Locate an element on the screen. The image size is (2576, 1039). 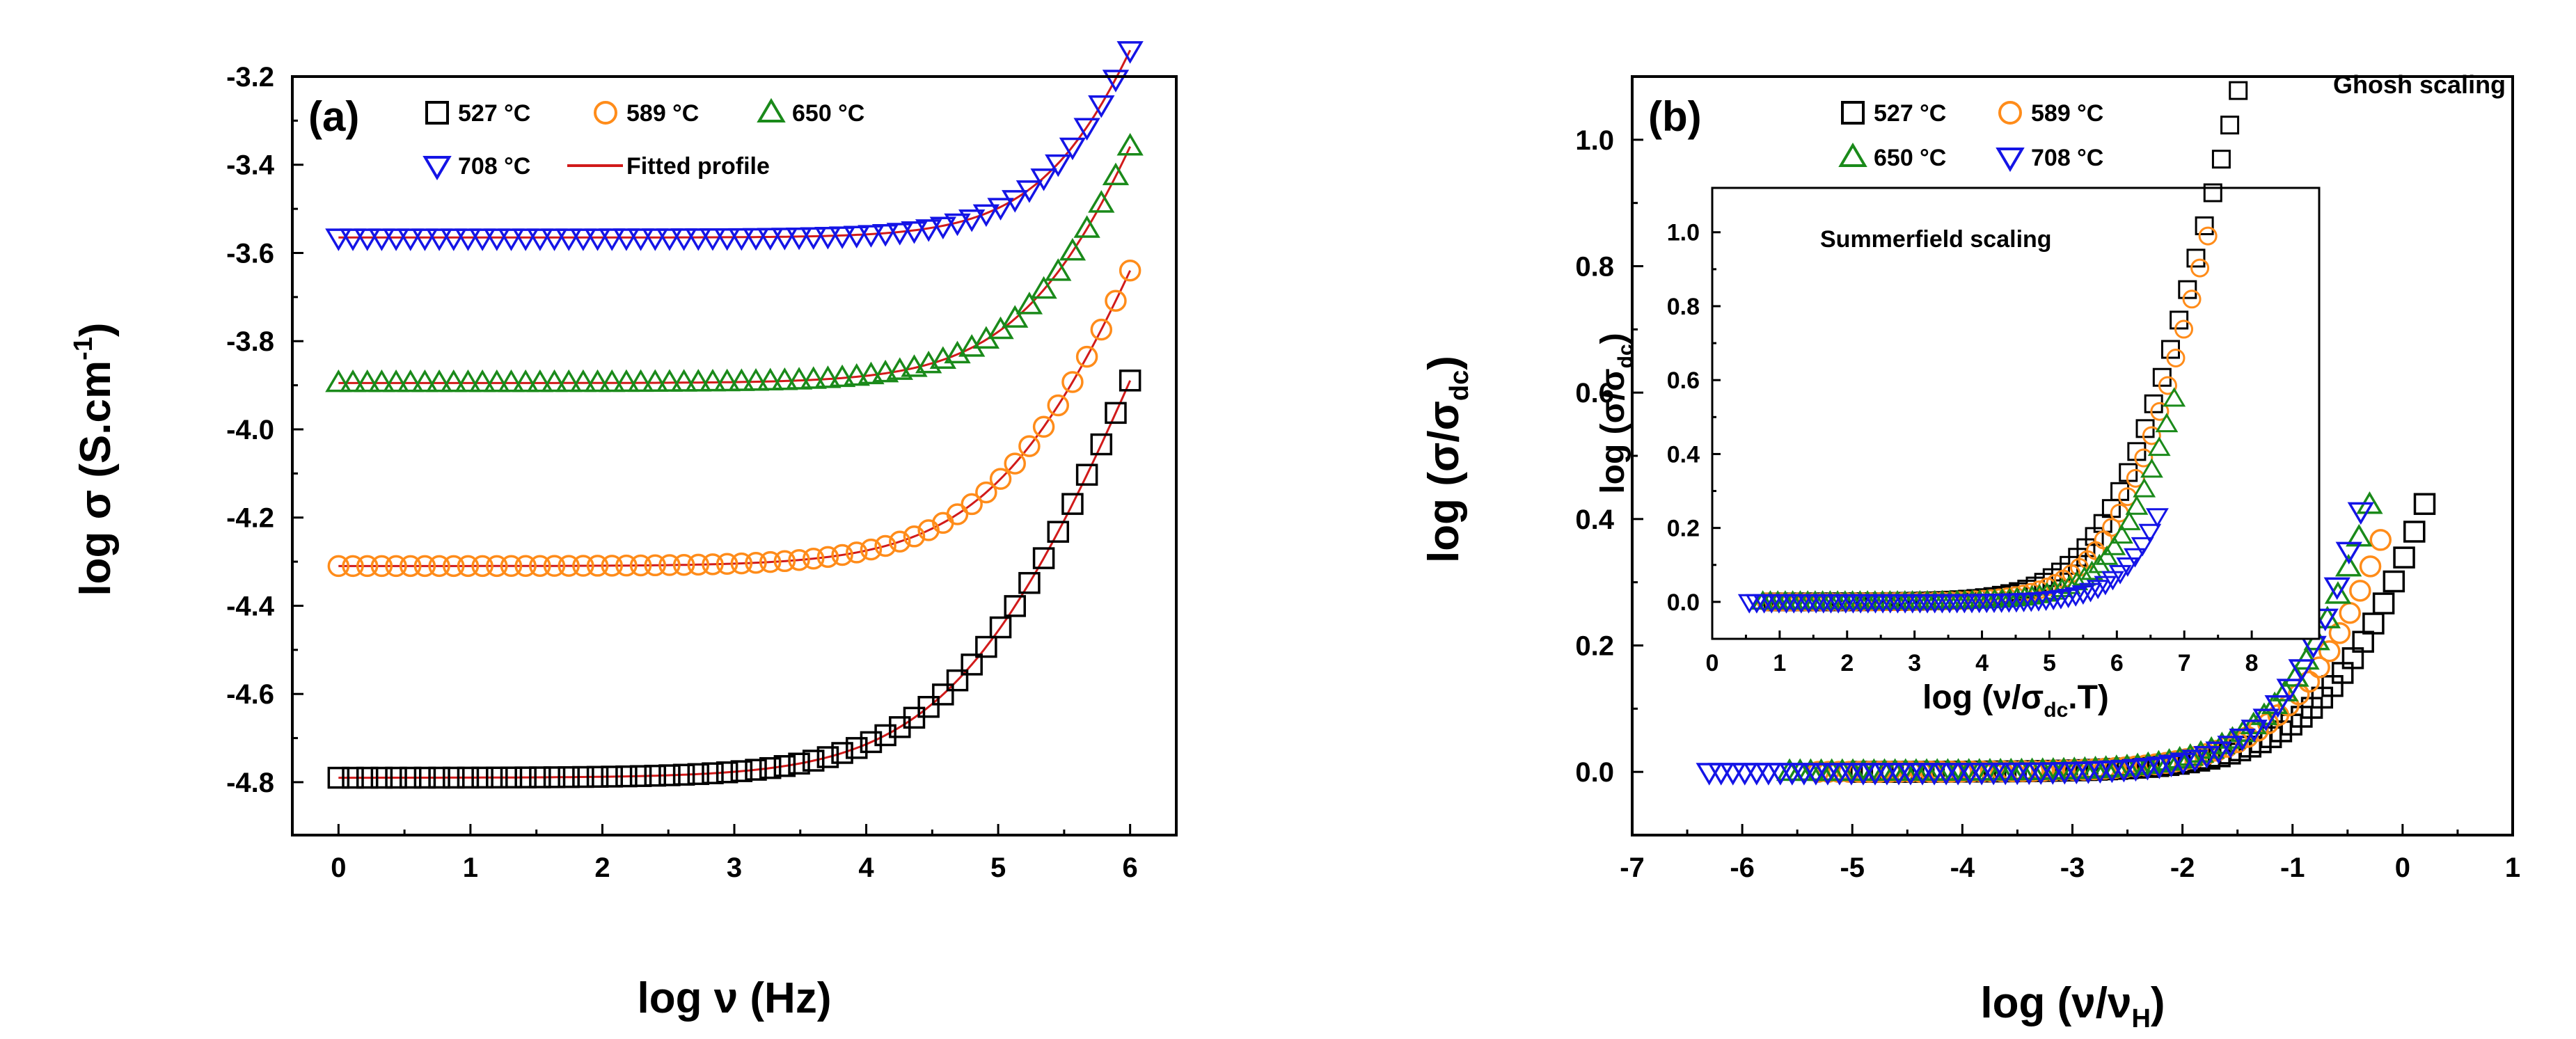
b-legend-label-589: 589 °C is located at coordinates (2067, 113).